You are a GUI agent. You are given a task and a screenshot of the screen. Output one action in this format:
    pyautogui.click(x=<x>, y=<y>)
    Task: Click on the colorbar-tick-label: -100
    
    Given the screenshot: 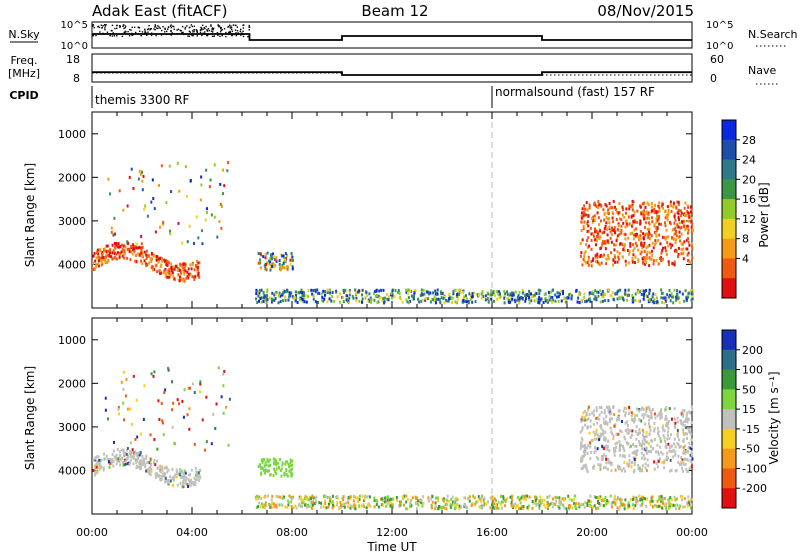 What is the action you would take?
    pyautogui.click(x=754, y=468)
    